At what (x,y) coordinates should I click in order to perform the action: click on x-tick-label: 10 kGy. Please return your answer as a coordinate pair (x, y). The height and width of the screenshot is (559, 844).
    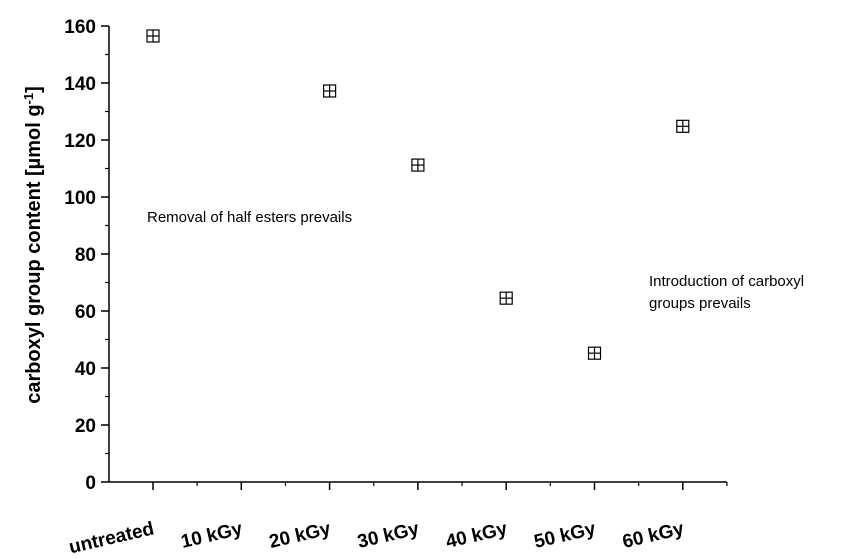
    Looking at the image, I should click on (212, 535).